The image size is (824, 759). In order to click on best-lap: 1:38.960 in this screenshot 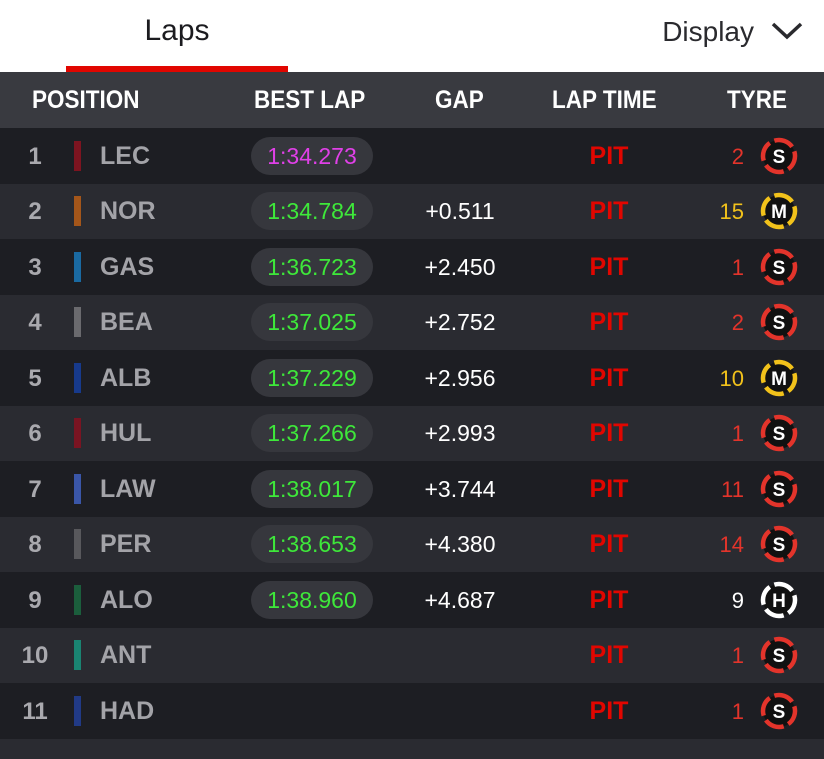, I will do `click(312, 599)`.